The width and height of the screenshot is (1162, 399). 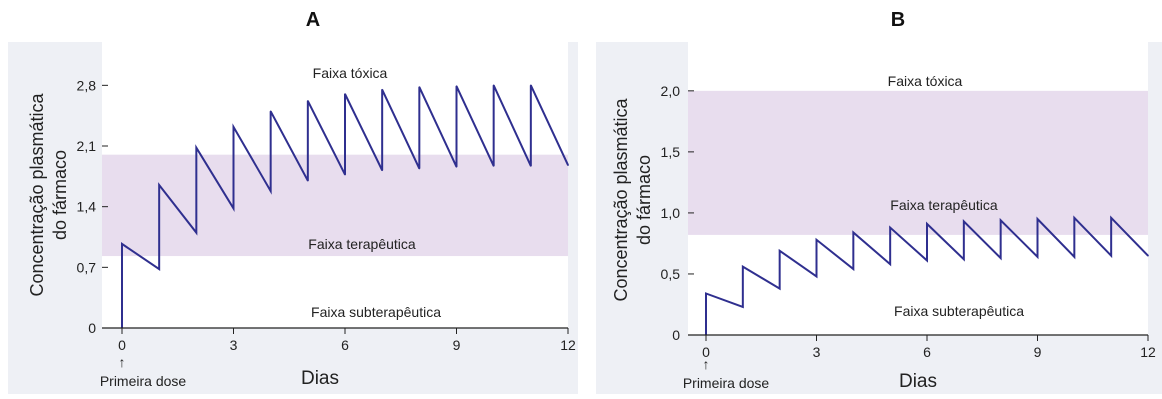 What do you see at coordinates (313, 20) in the screenshot?
I see `panel-a-label: A` at bounding box center [313, 20].